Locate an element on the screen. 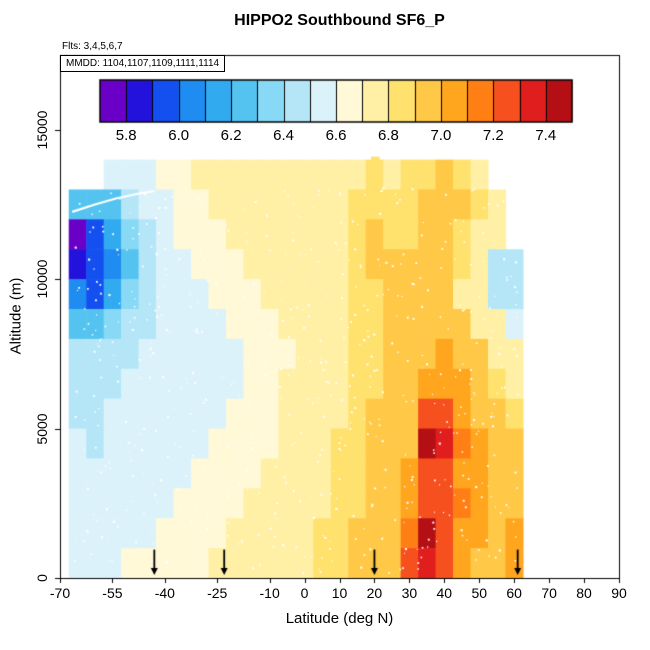 The width and height of the screenshot is (650, 650). x-tick-label: 40 is located at coordinates (444, 593).